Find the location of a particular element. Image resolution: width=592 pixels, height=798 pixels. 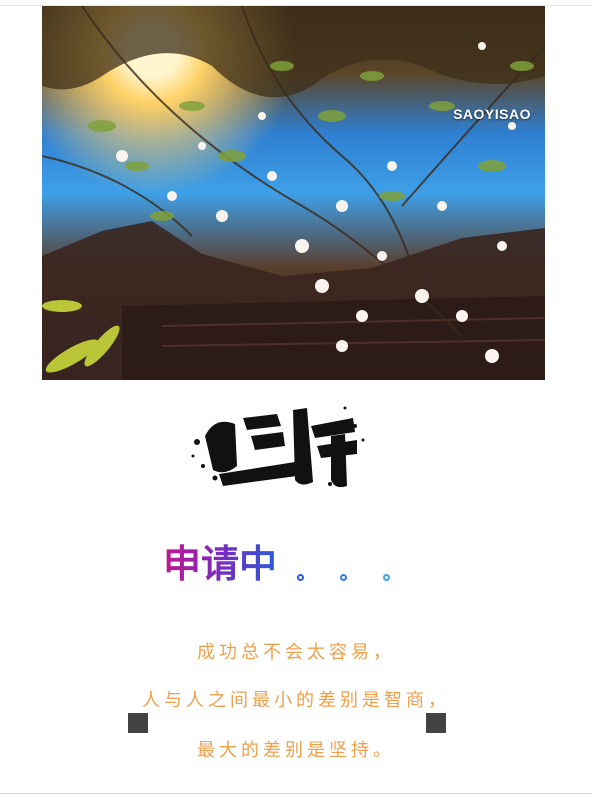

calligraphy-image is located at coordinates (278, 447).